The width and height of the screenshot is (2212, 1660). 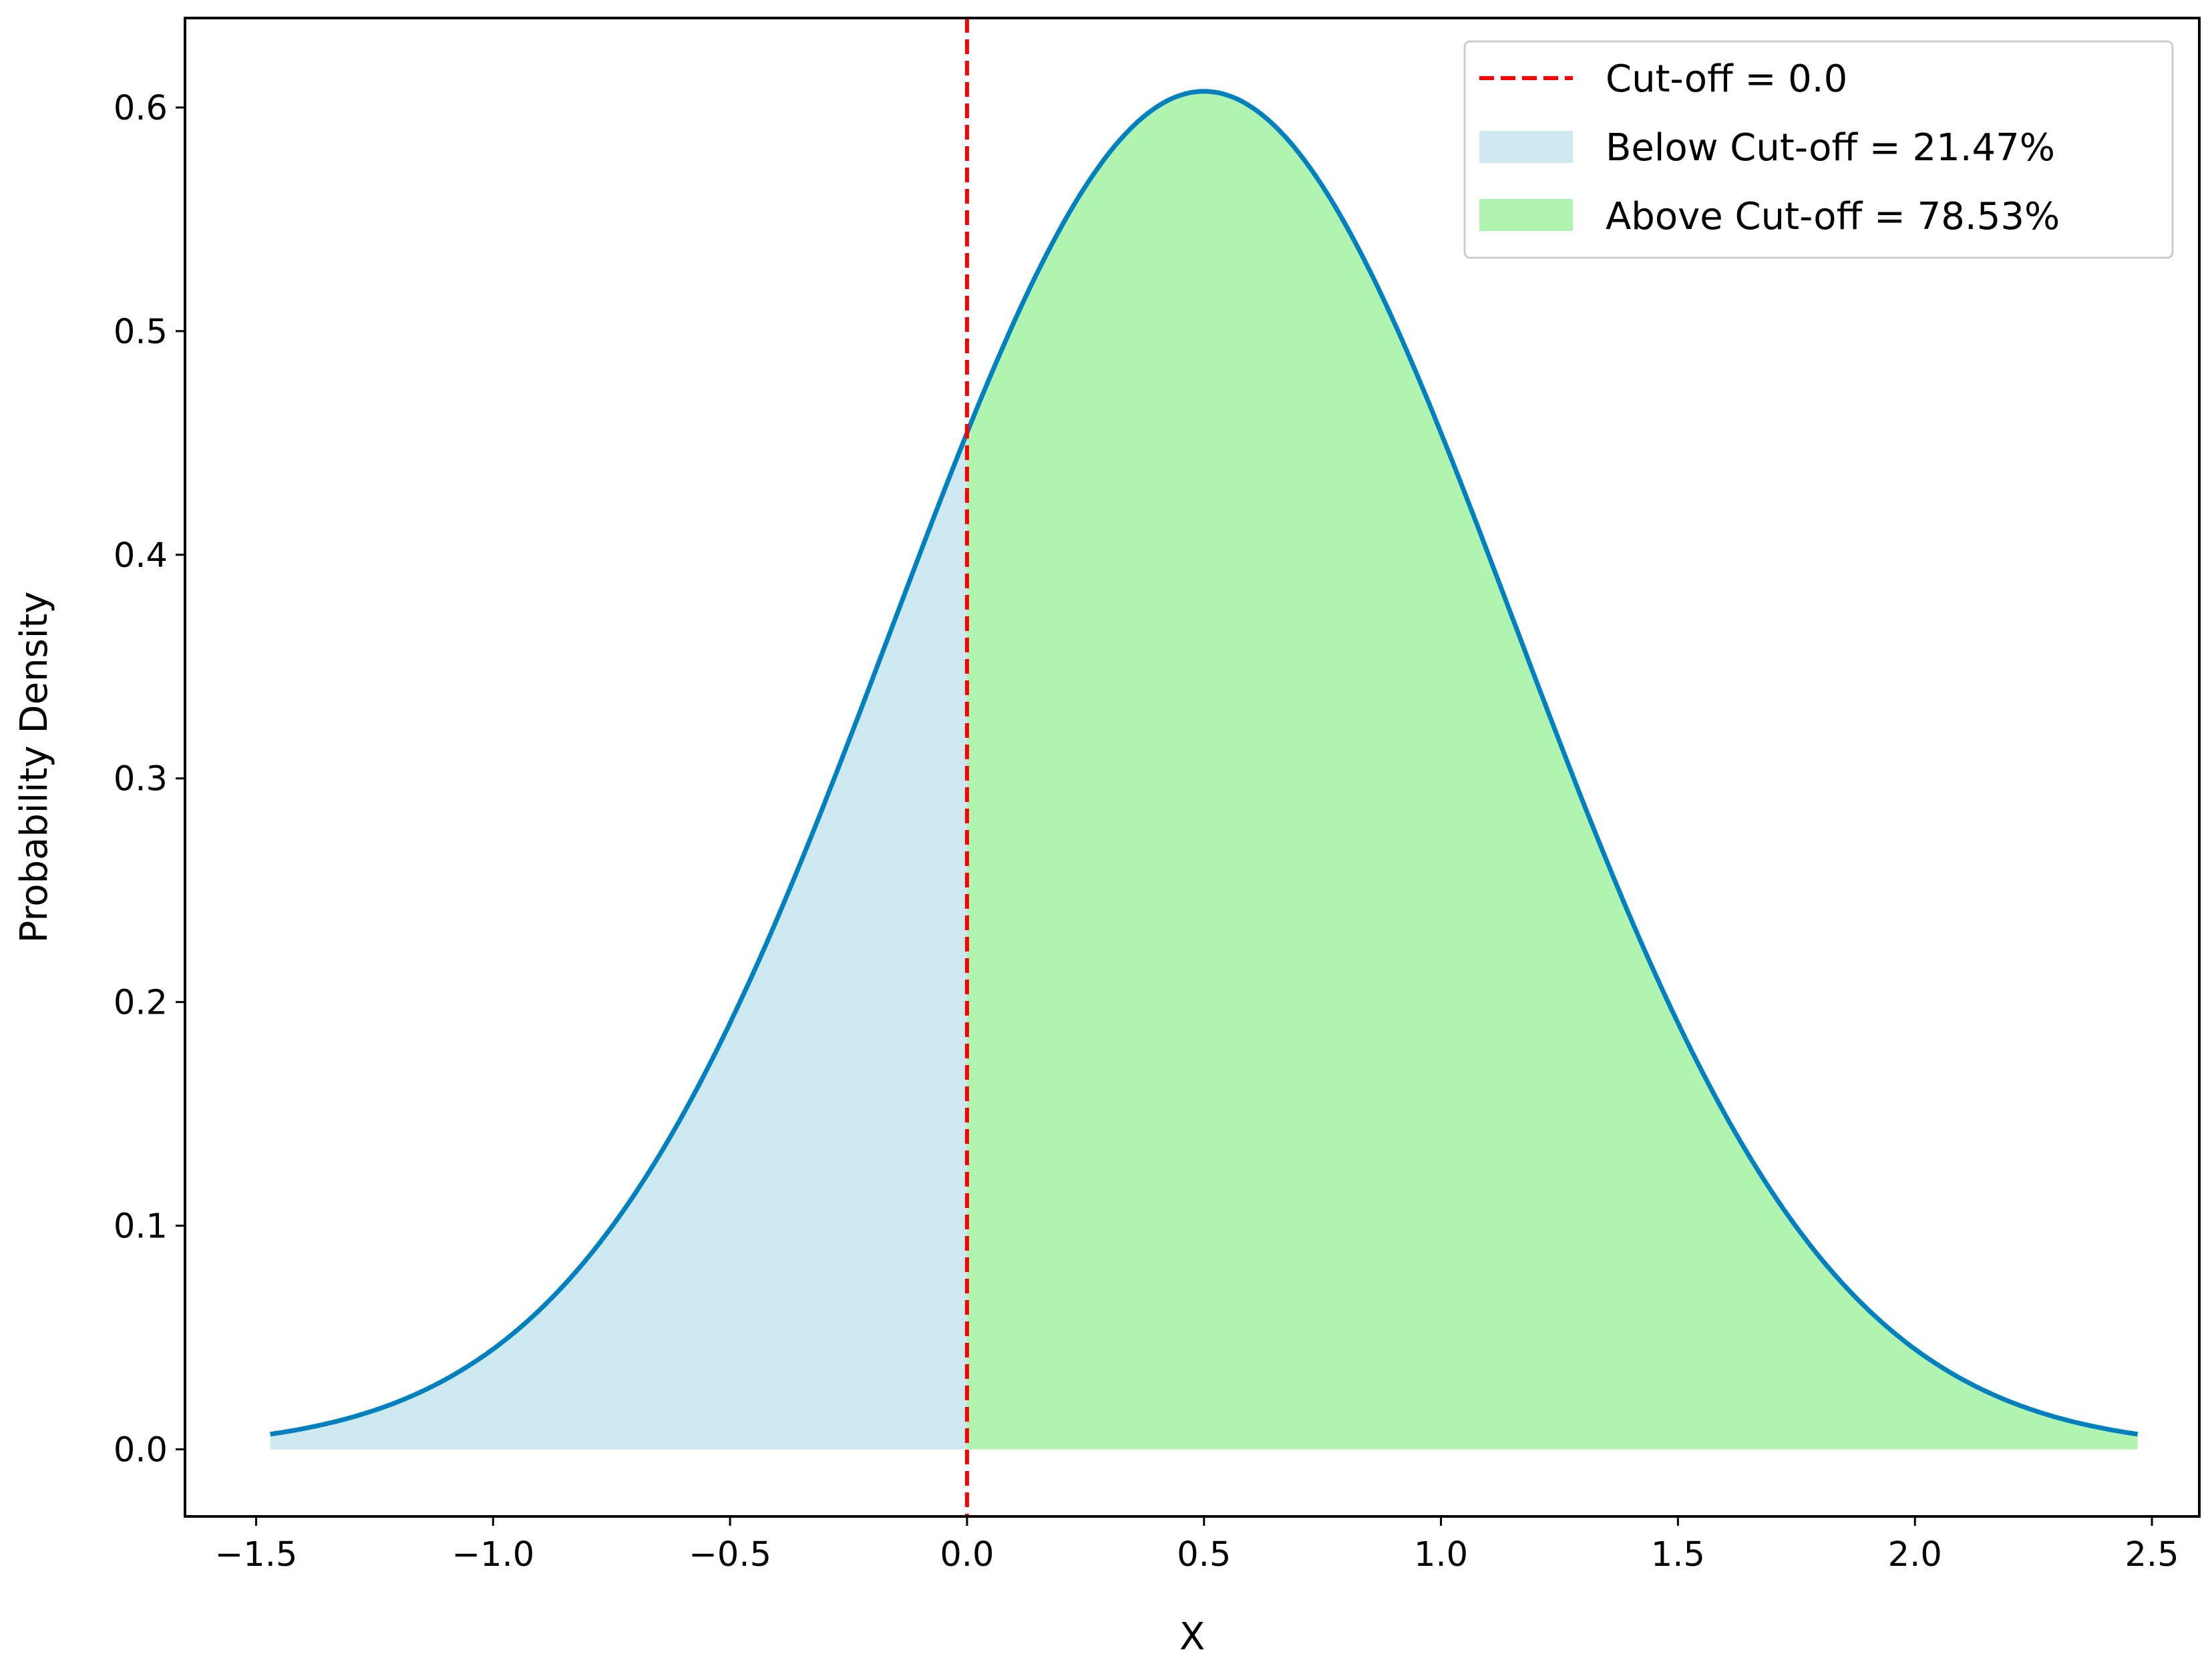 I want to click on y-tick-label: 0.6, so click(x=141, y=108).